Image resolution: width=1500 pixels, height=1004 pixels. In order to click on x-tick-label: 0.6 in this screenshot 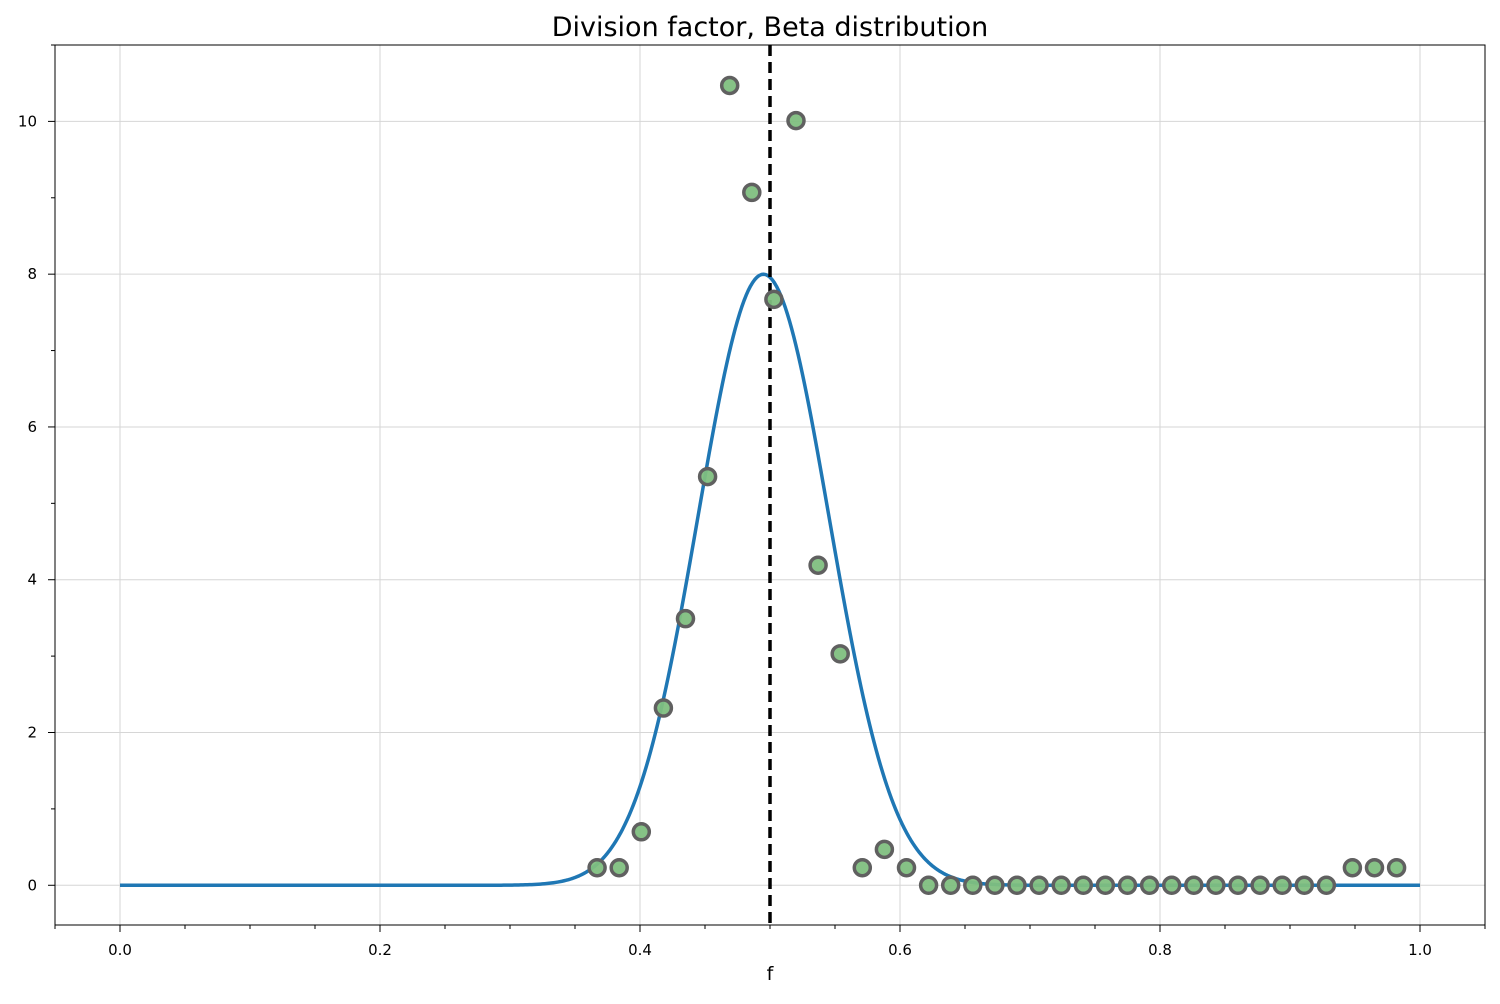, I will do `click(900, 950)`.